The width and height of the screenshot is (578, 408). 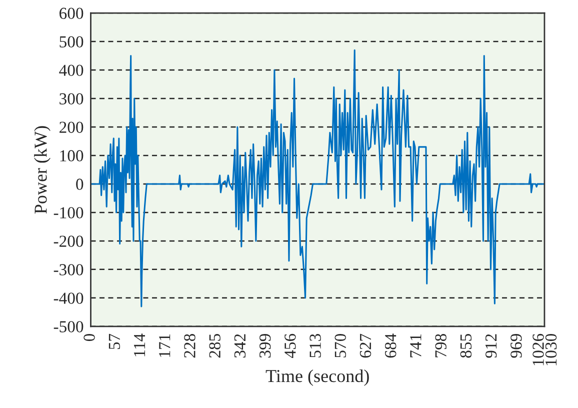 I want to click on y-tick-label: -500, so click(x=69, y=326).